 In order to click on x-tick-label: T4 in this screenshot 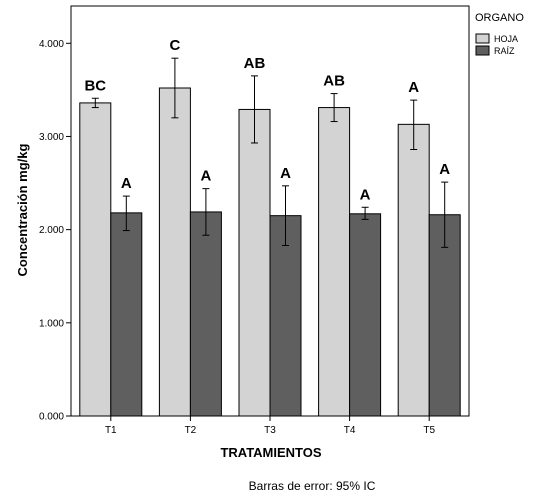, I will do `click(350, 430)`.